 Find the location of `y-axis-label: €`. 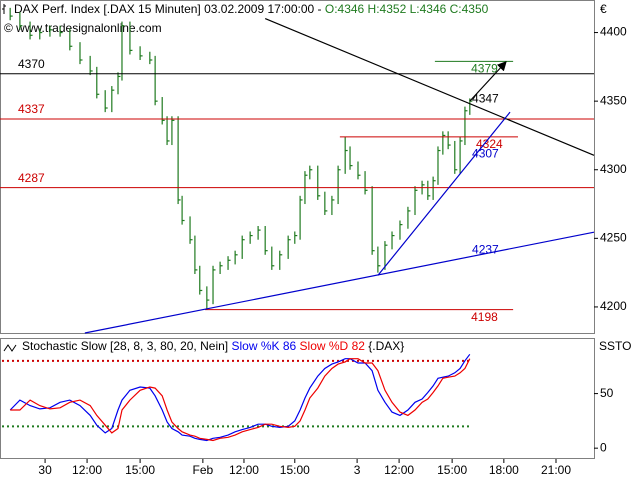

y-axis-label: € is located at coordinates (603, 9).